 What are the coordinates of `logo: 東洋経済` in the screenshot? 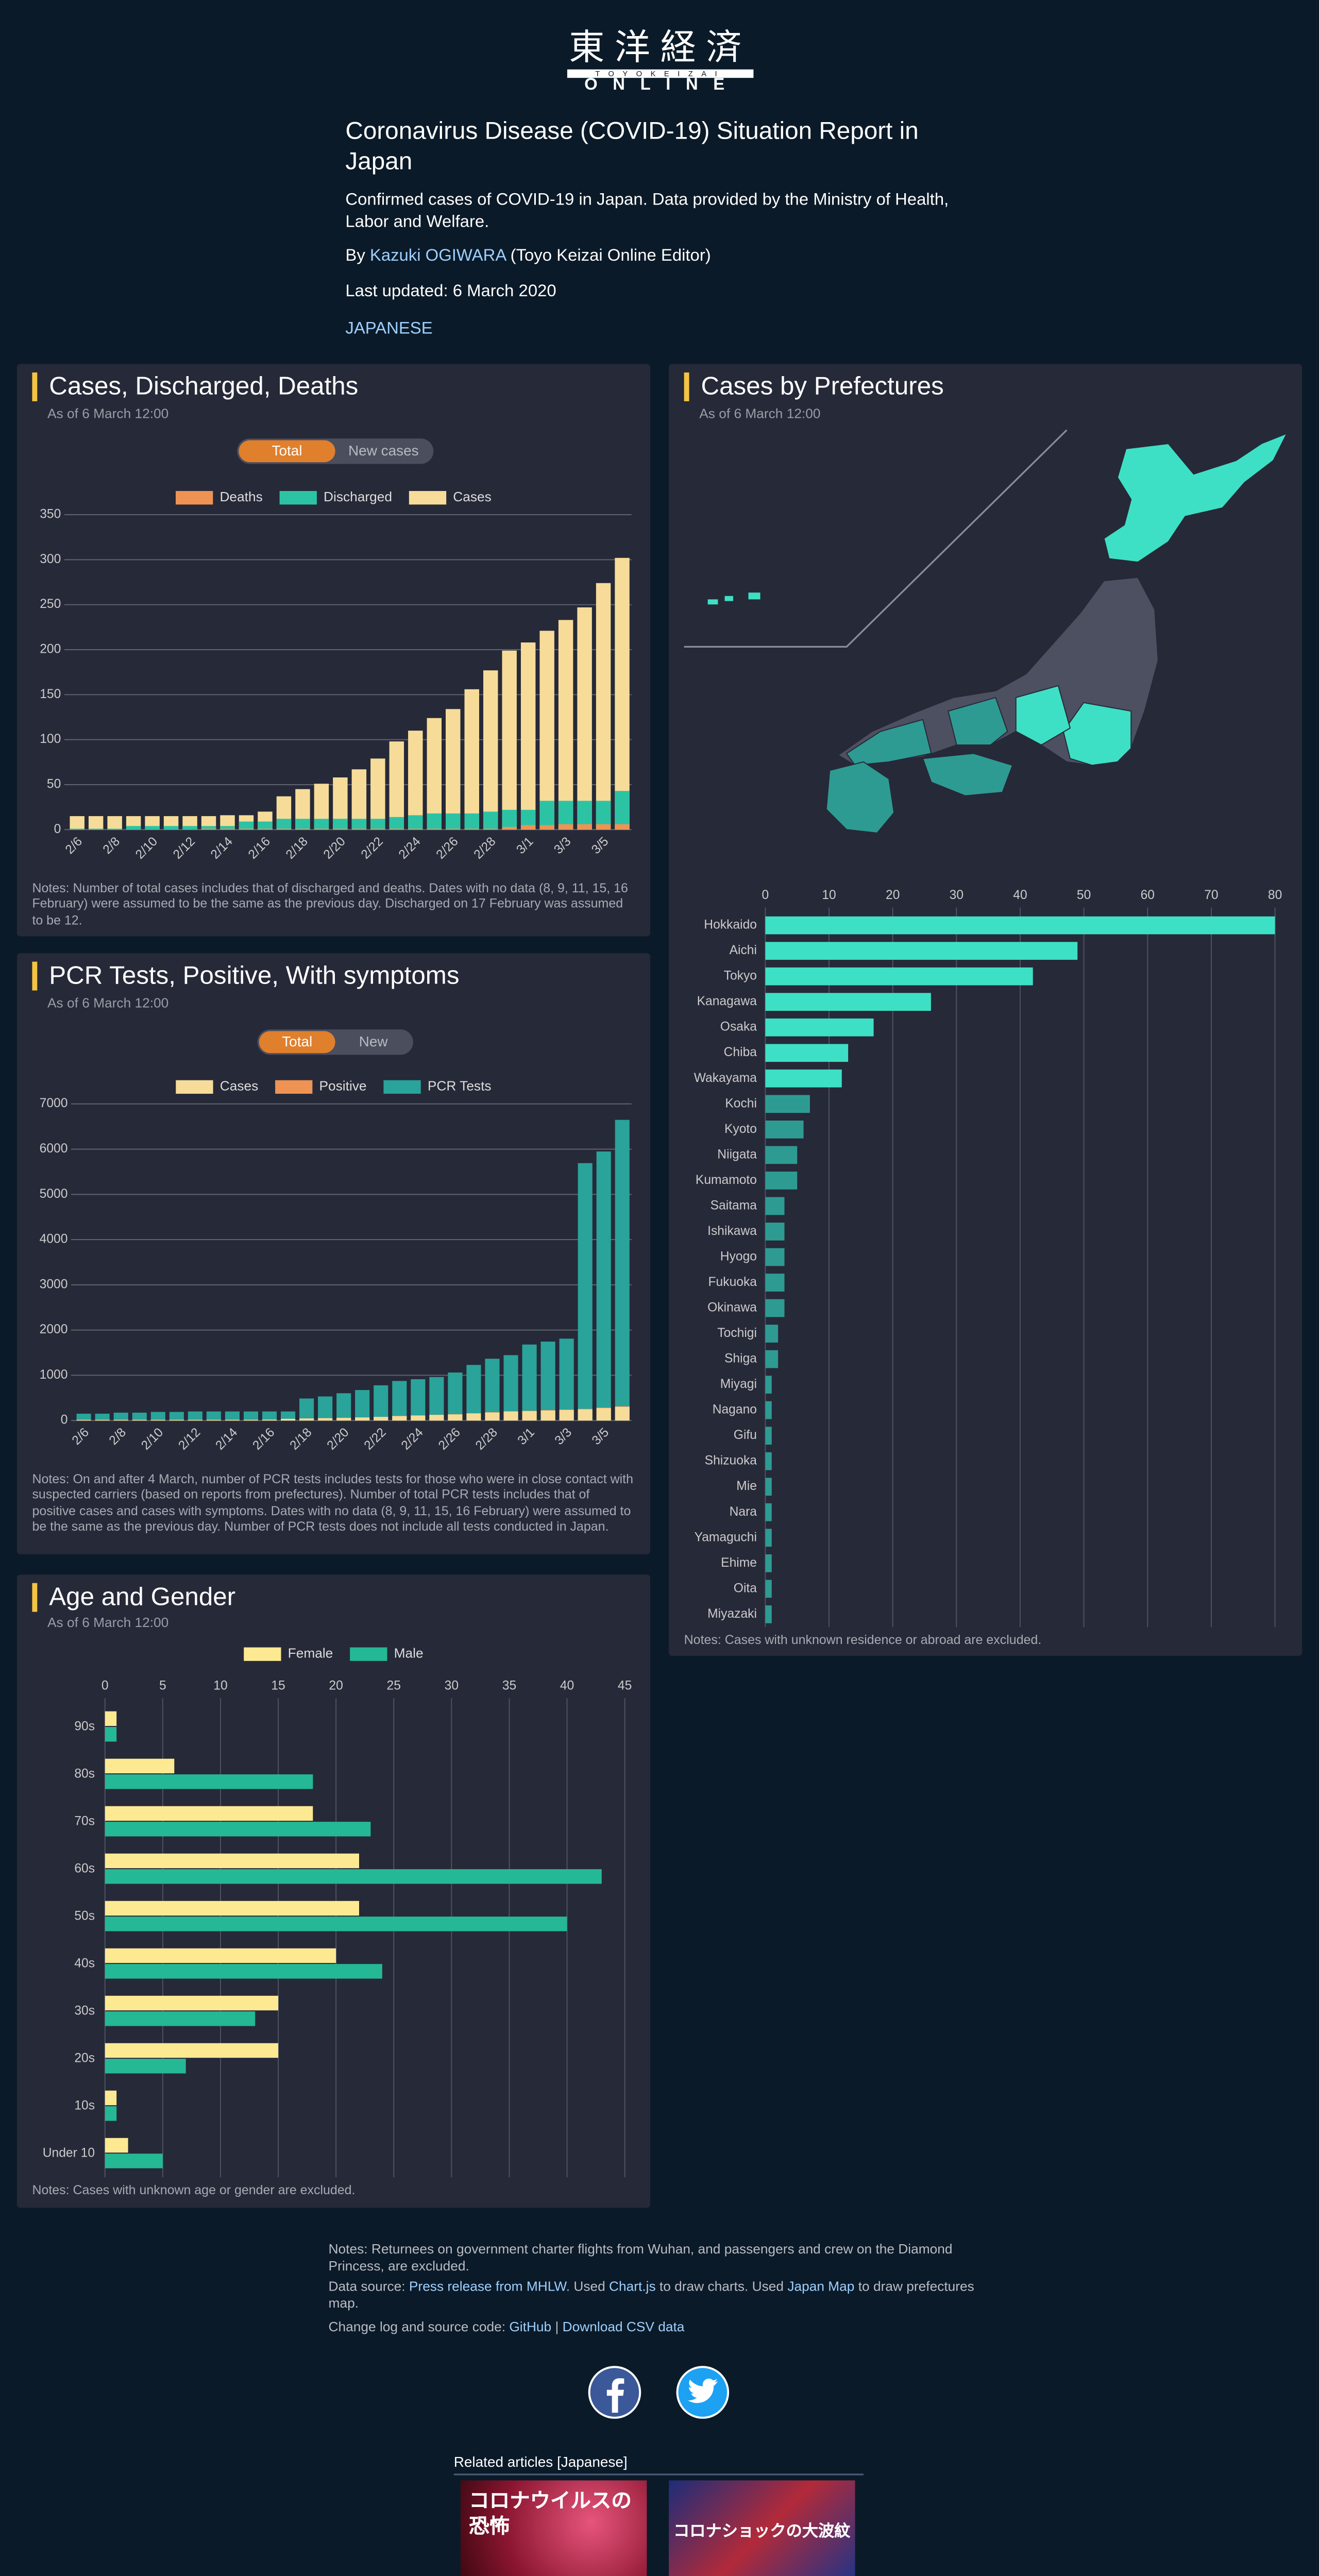 It's located at (660, 47).